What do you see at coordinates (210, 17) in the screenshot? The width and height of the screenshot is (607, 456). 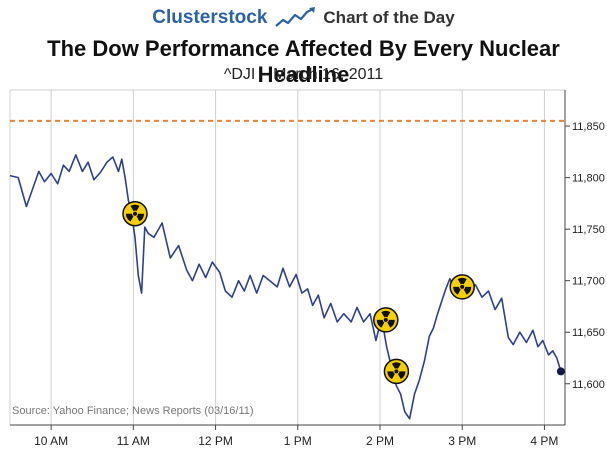 I see `brand-name: Clusterstock` at bounding box center [210, 17].